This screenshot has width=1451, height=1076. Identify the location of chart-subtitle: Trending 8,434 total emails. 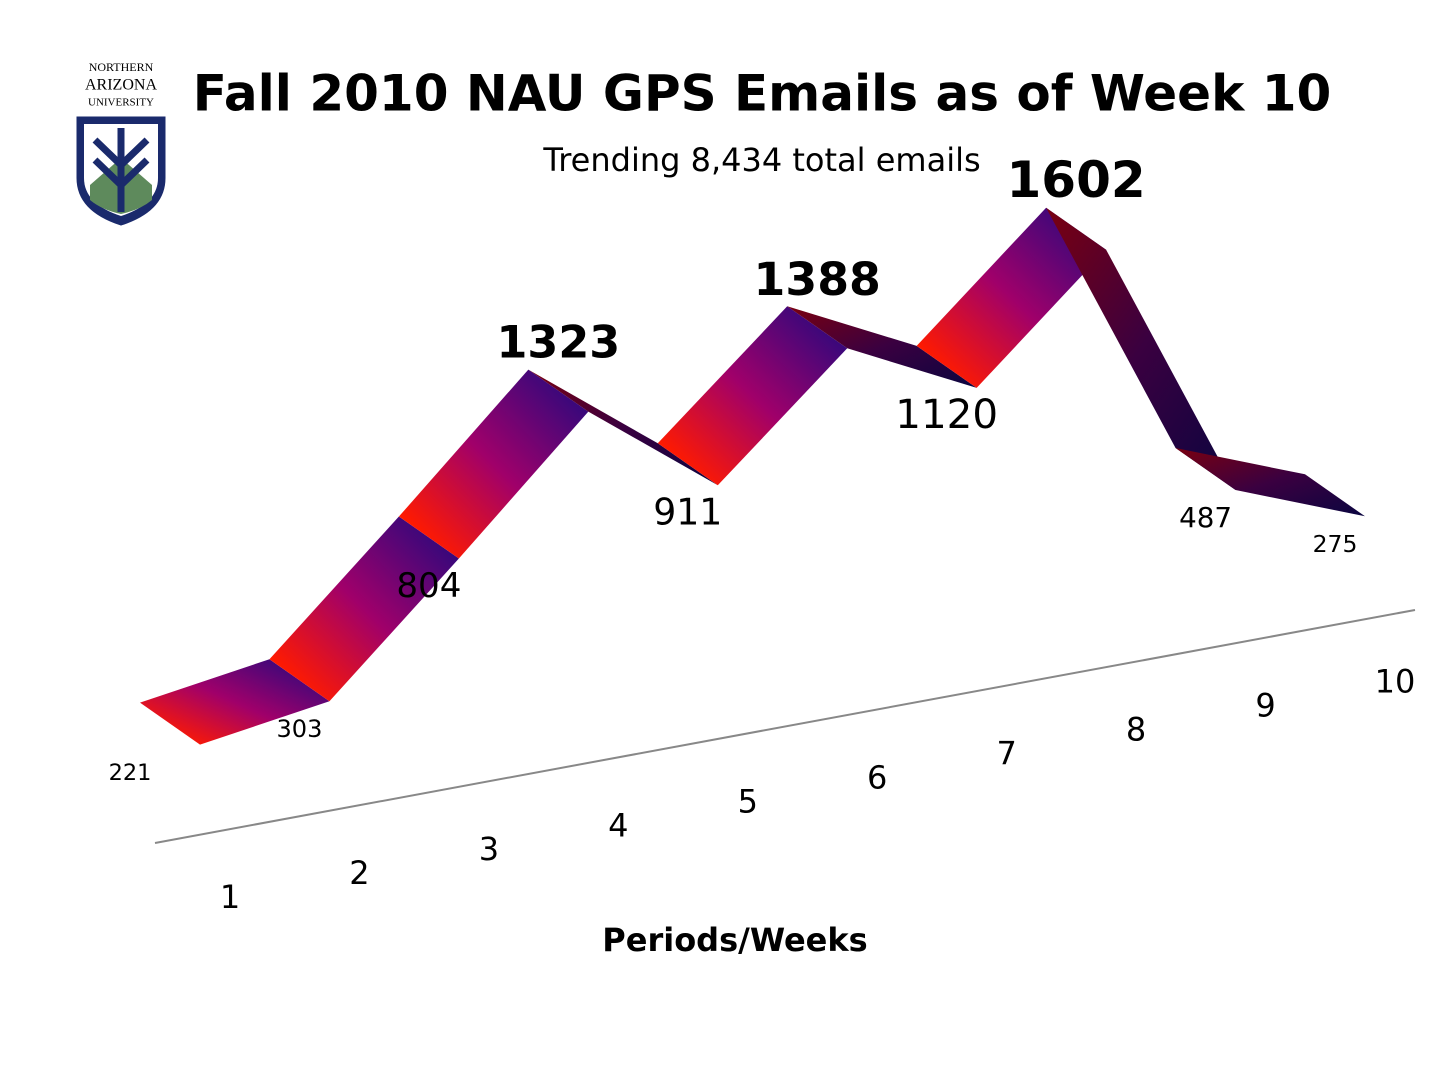
(761, 160).